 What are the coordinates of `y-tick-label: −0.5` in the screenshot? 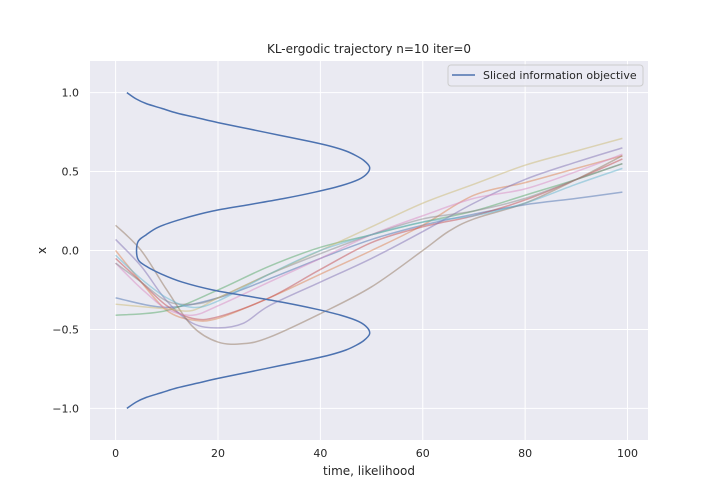 It's located at (65, 329).